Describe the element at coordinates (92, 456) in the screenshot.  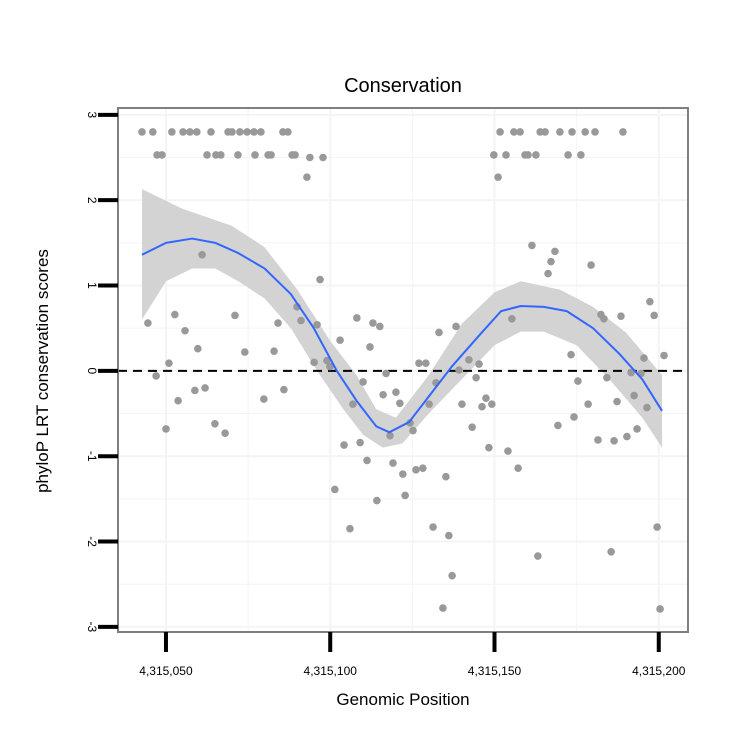
I see `y-tick-label: -1` at that location.